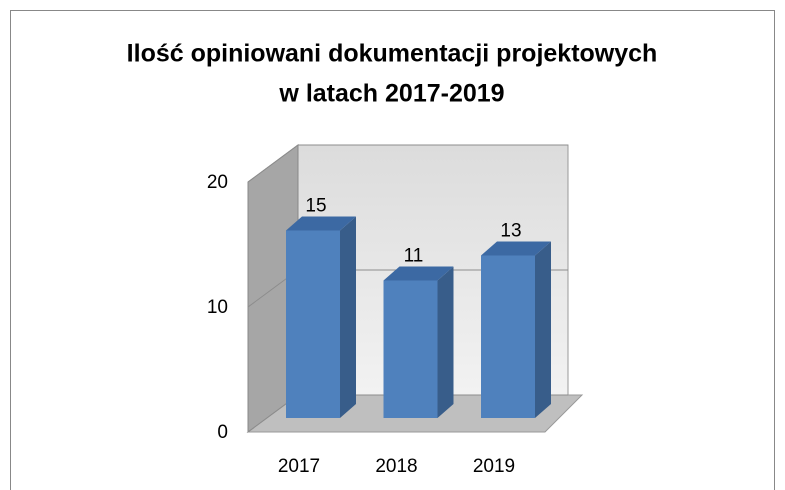 This screenshot has height=490, width=785. I want to click on x-tick-label: 2017, so click(299, 466).